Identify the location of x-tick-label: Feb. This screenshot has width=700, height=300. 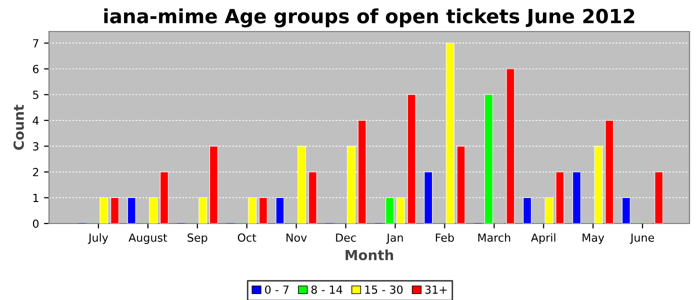
(445, 237).